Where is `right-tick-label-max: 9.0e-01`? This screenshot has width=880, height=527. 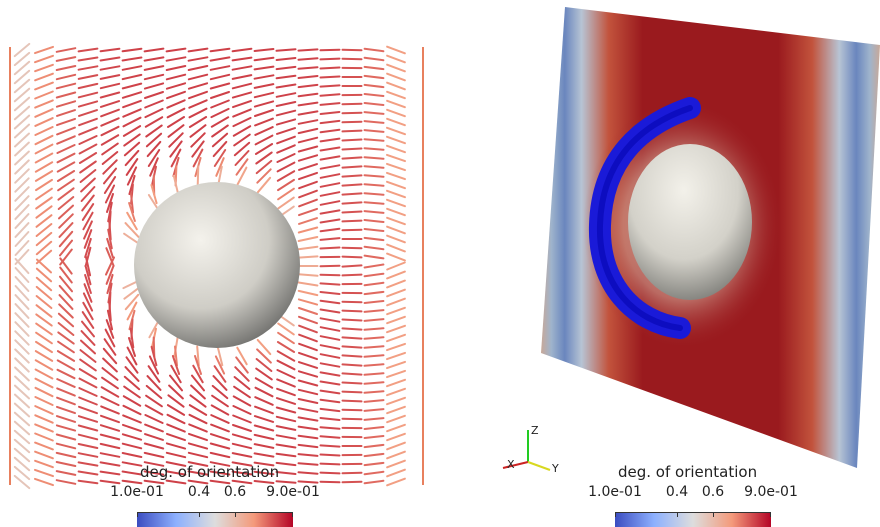 right-tick-label-max: 9.0e-01 is located at coordinates (771, 492).